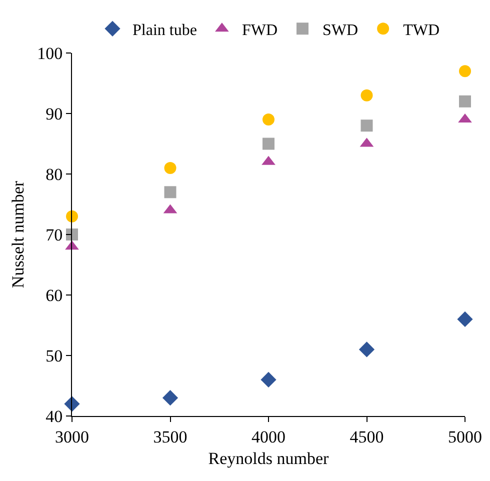  What do you see at coordinates (340, 30) in the screenshot?
I see `legend-label: SWD` at bounding box center [340, 30].